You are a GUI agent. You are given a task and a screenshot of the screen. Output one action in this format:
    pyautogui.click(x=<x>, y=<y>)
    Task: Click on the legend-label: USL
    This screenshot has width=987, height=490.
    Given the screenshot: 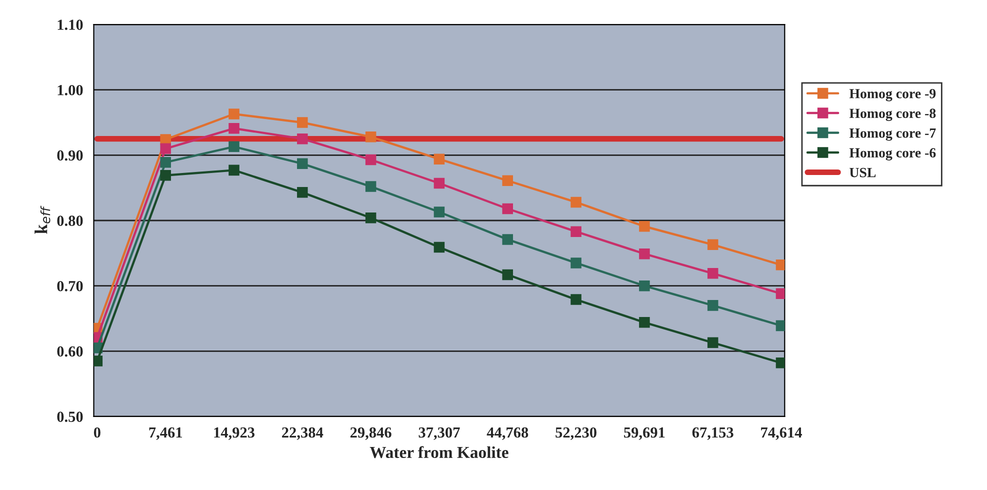 What is the action you would take?
    pyautogui.click(x=863, y=173)
    